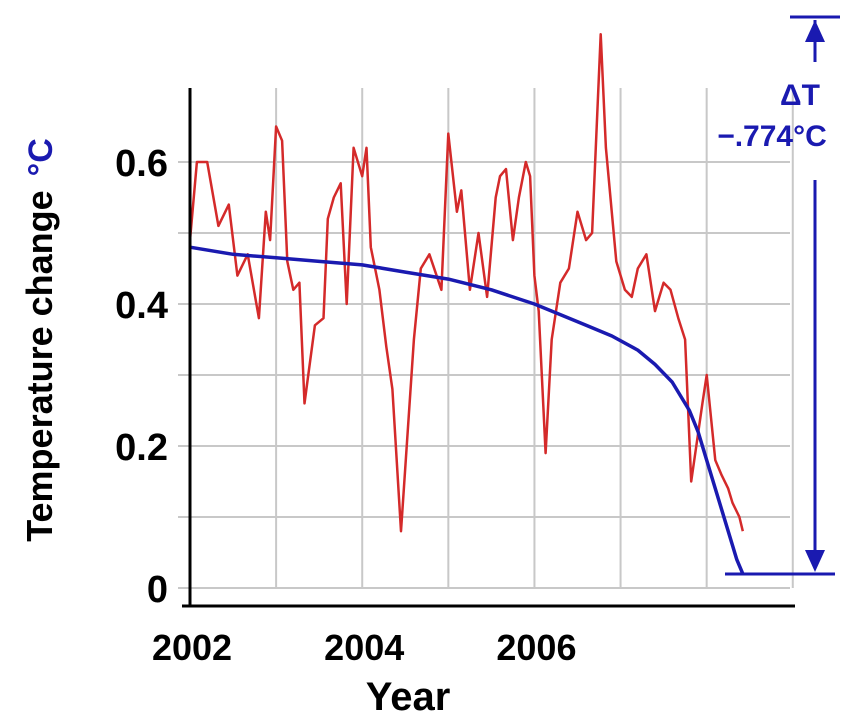 The height and width of the screenshot is (715, 862). I want to click on delta-label: ΔT, so click(800, 95).